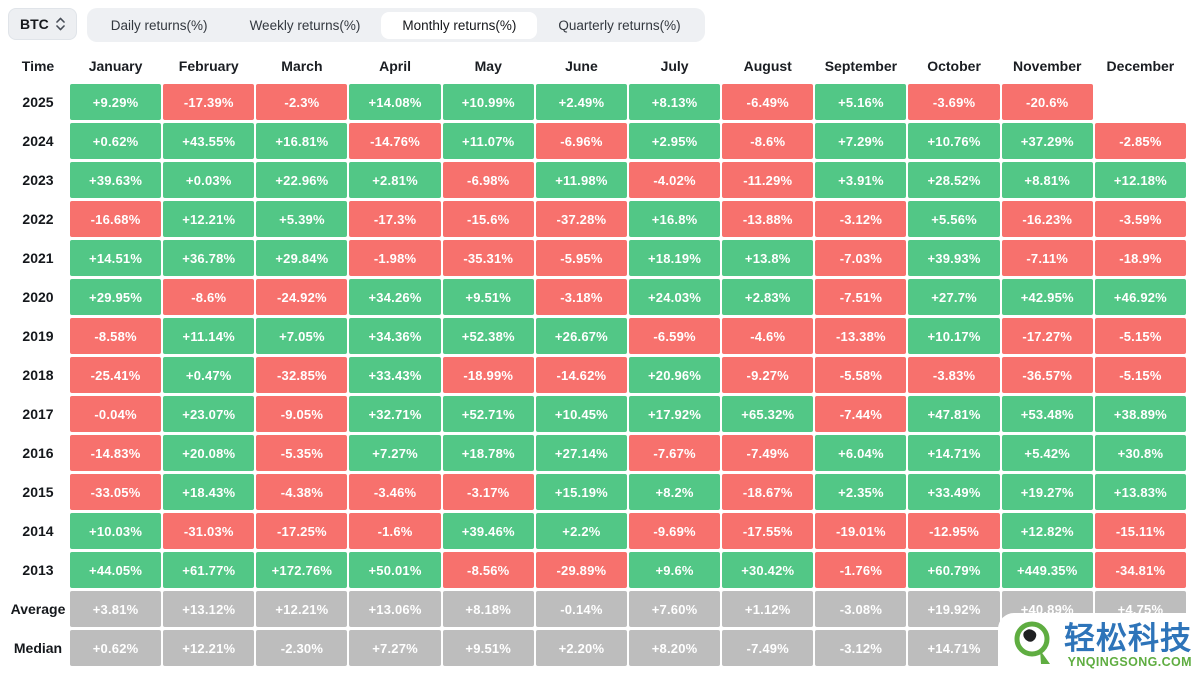  Describe the element at coordinates (302, 219) in the screenshot. I see `return-cell: +5.39%` at that location.